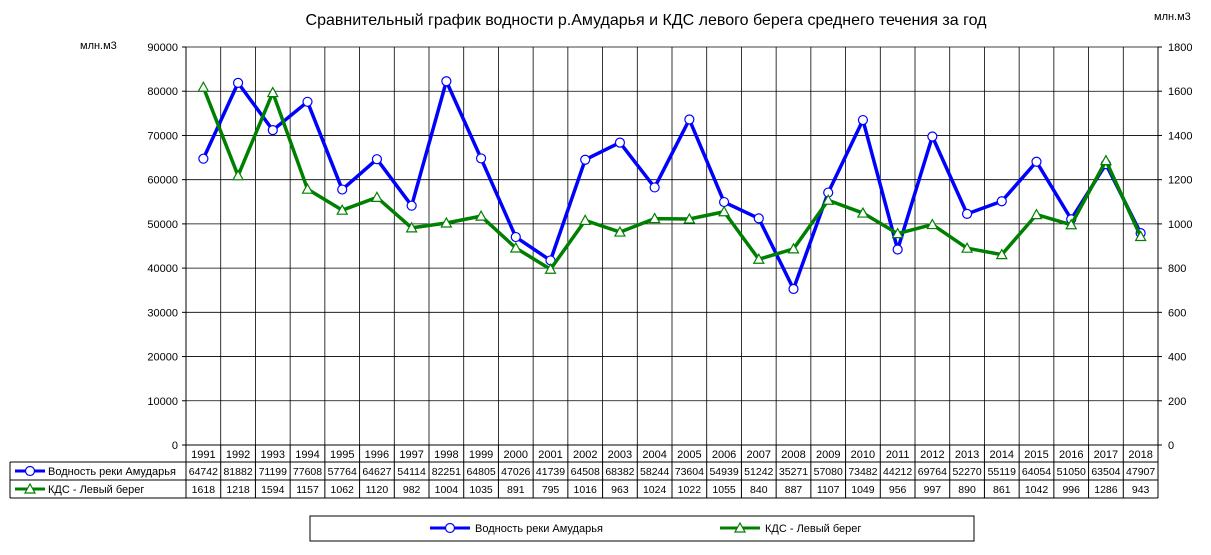  I want to click on table-value-cell: 1618, so click(204, 490).